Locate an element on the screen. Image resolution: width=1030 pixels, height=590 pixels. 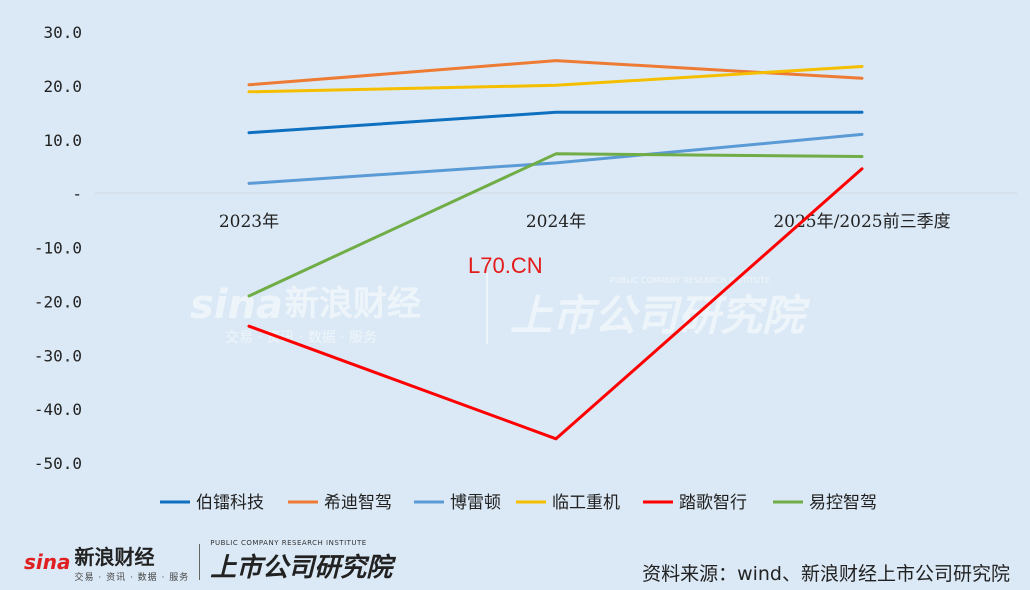
source-note: 资料来源：wind、新浪财经上市公司研究院 is located at coordinates (826, 574).